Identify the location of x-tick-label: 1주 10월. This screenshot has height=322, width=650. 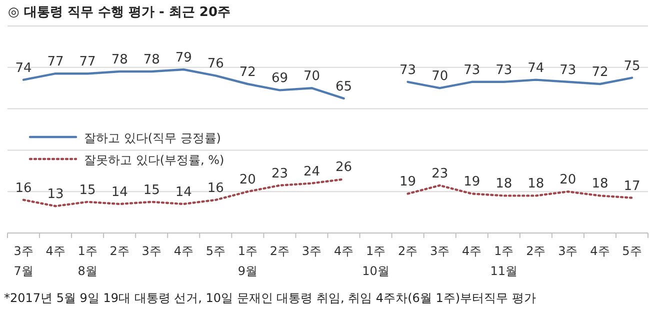
(376, 261).